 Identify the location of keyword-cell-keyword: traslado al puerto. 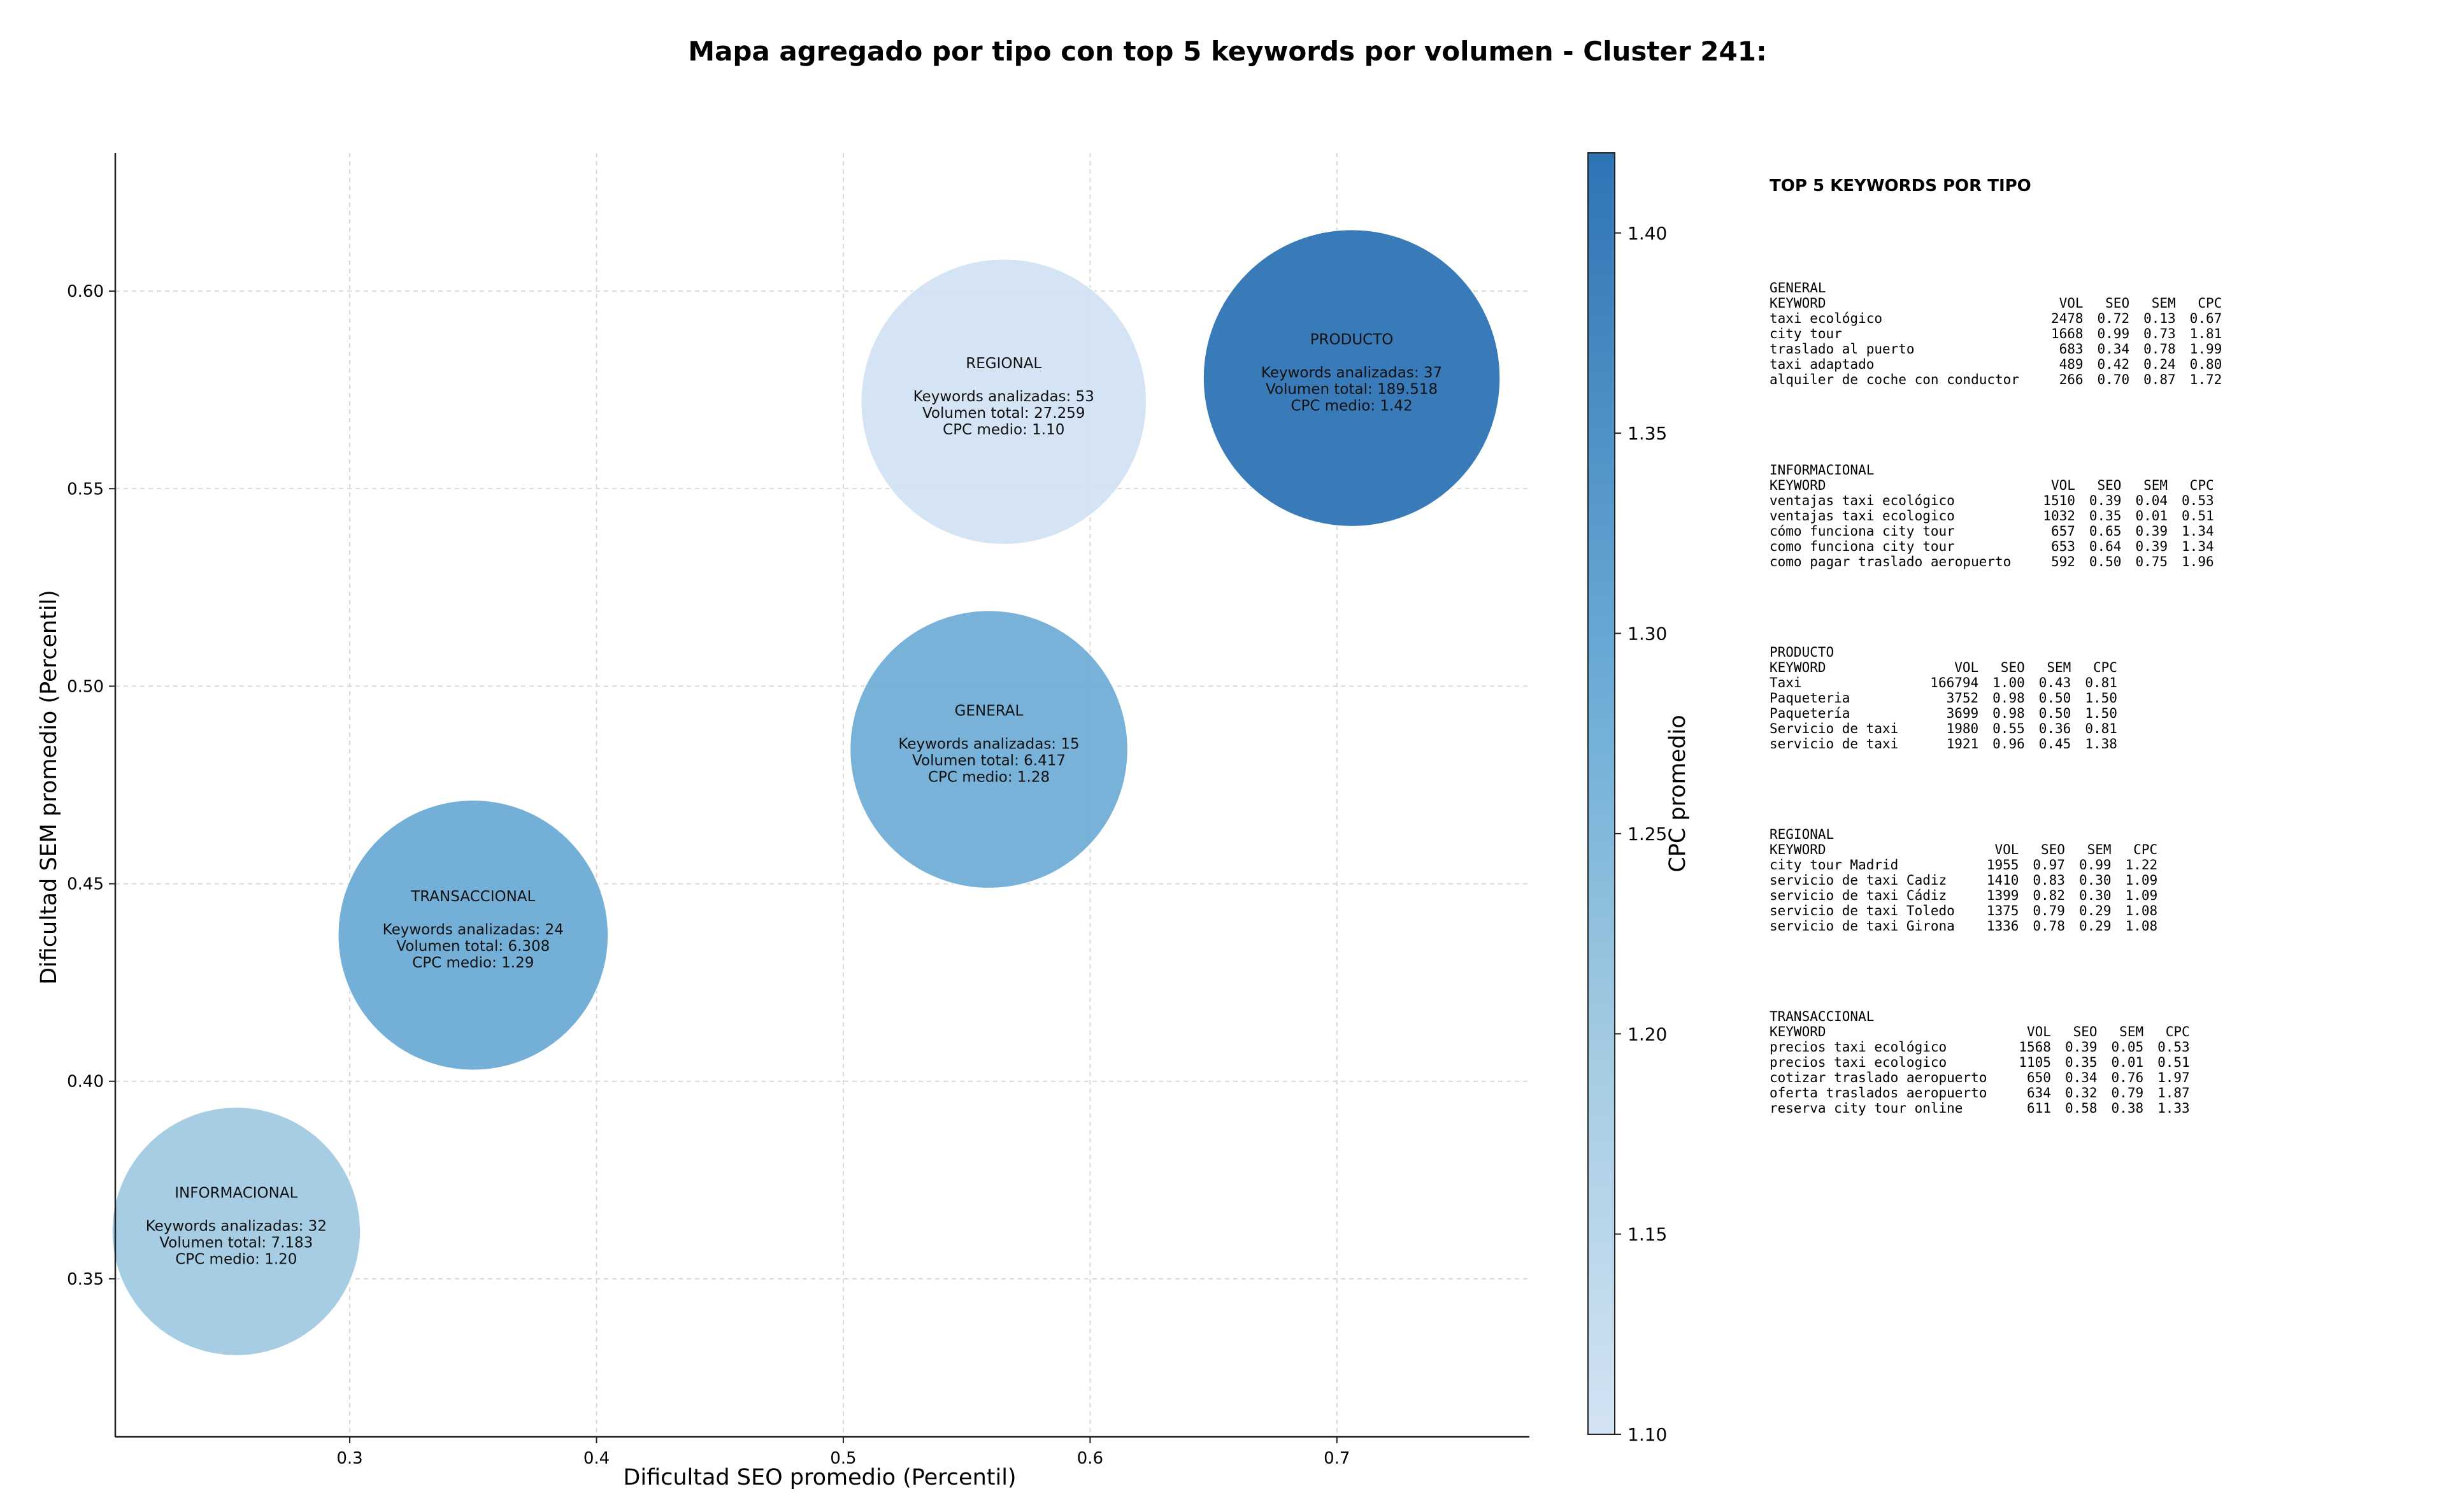
(1842, 349).